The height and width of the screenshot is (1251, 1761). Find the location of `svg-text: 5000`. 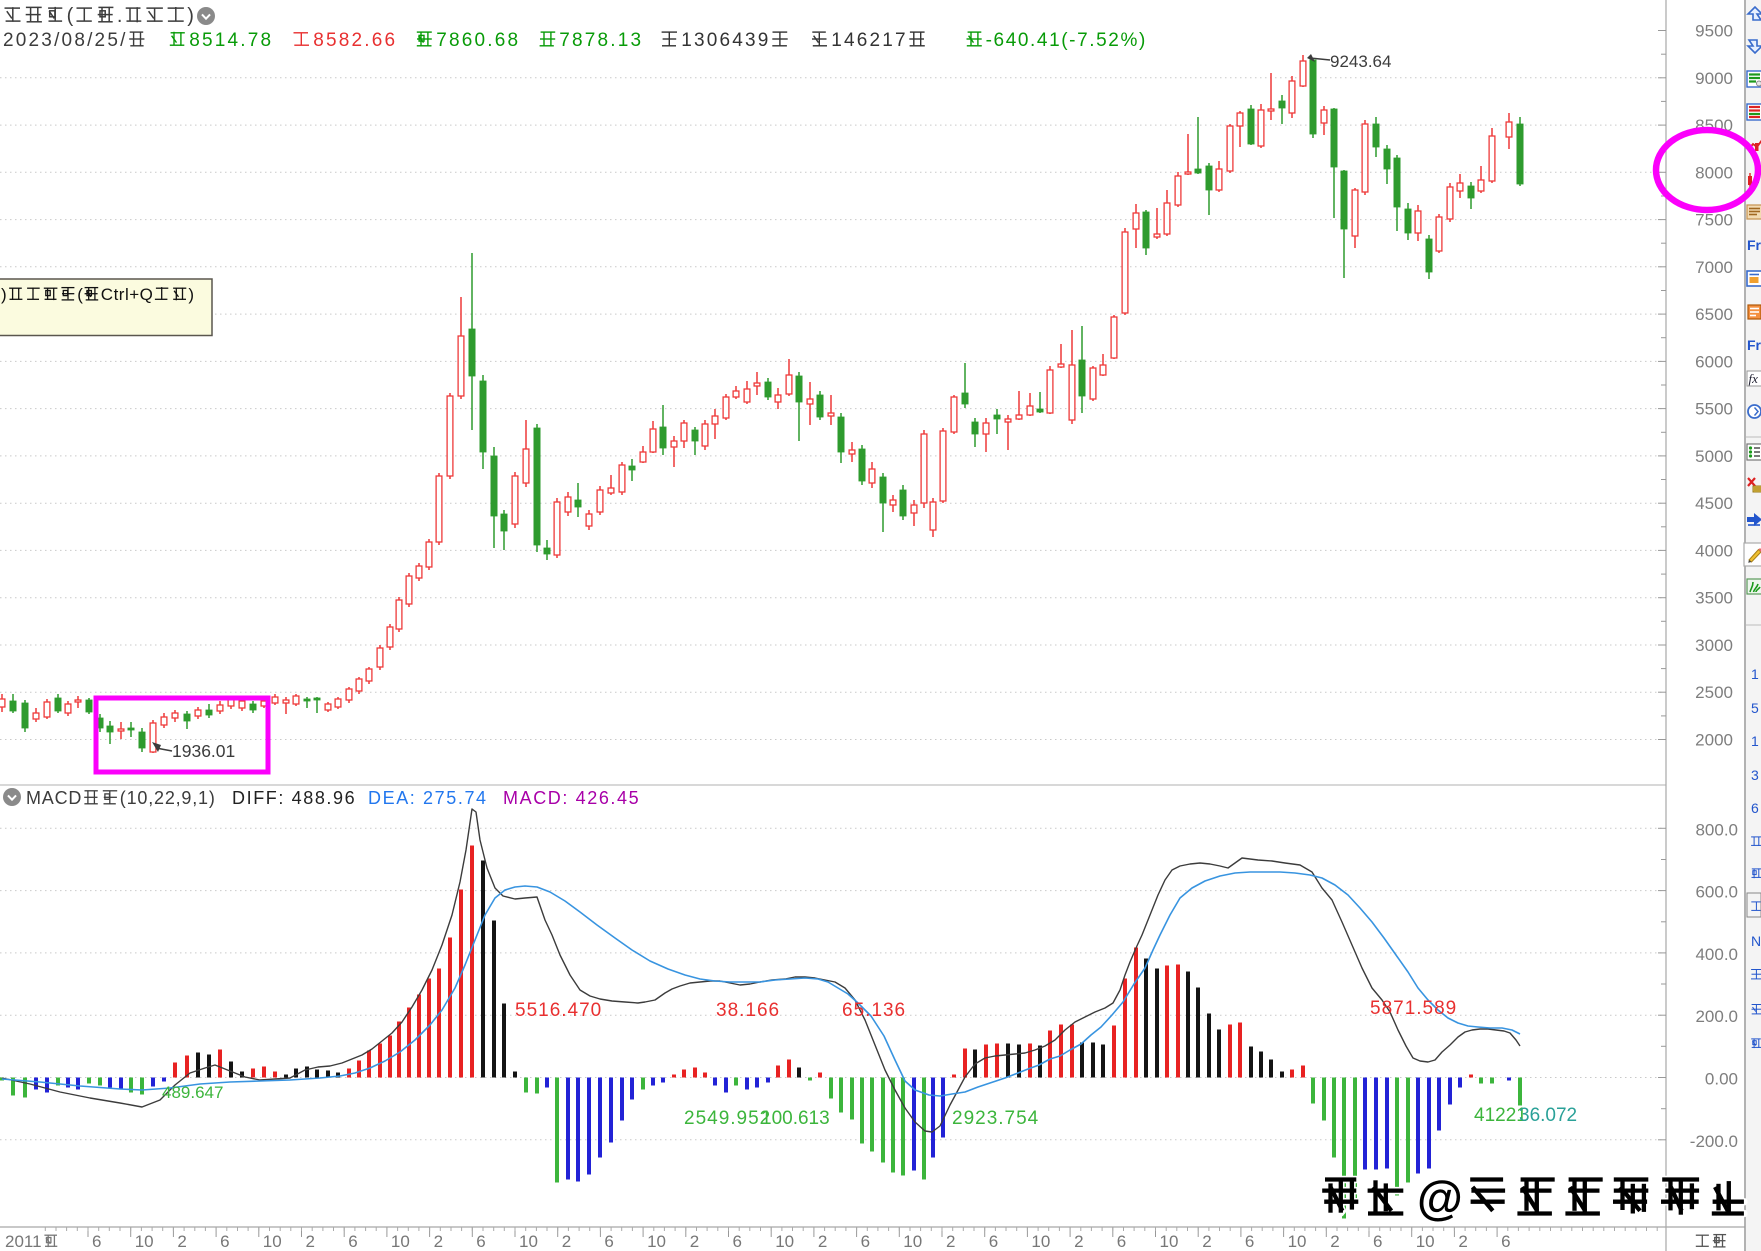

svg-text: 5000 is located at coordinates (1714, 456).